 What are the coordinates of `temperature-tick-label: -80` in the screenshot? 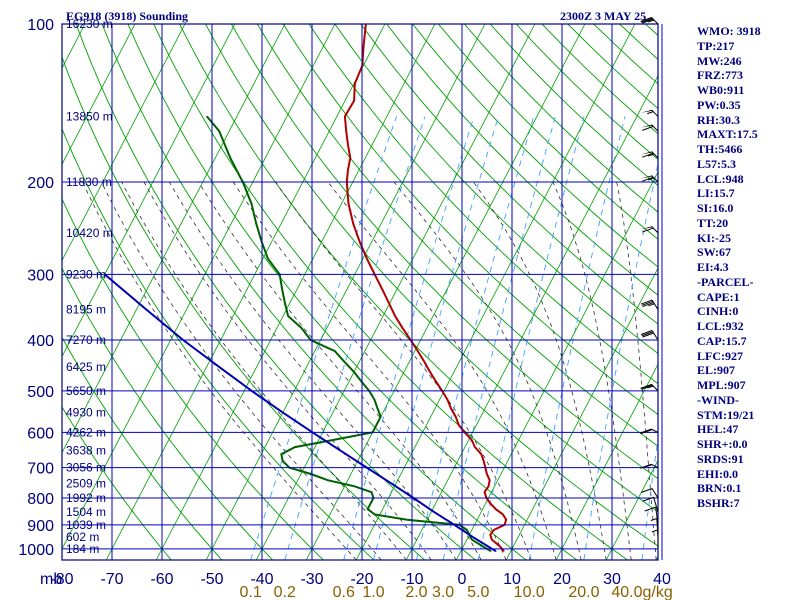 It's located at (61, 579).